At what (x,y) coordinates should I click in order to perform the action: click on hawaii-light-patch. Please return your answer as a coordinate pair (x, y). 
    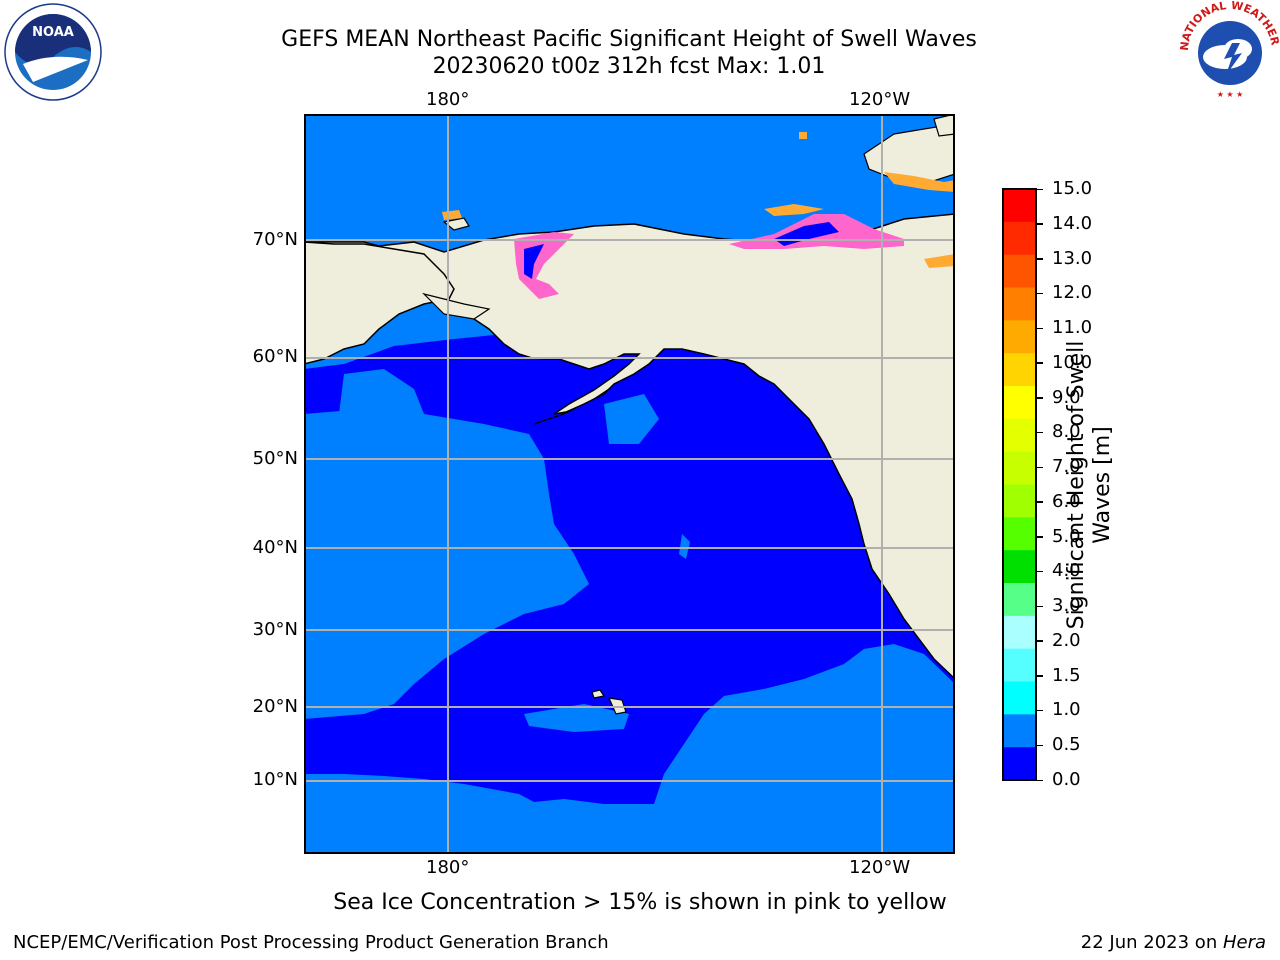
    Looking at the image, I should click on (576, 718).